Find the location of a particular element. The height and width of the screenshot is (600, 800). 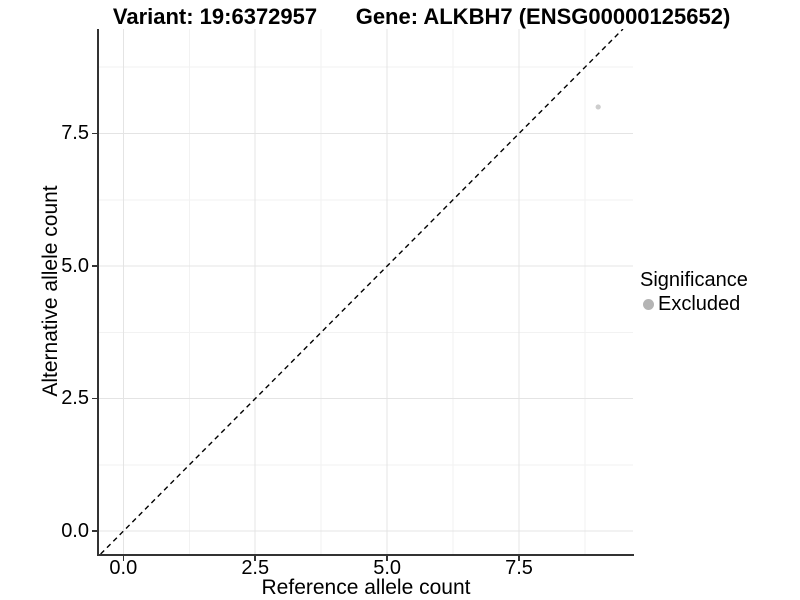

x-tick-label: 5.0 is located at coordinates (387, 568).